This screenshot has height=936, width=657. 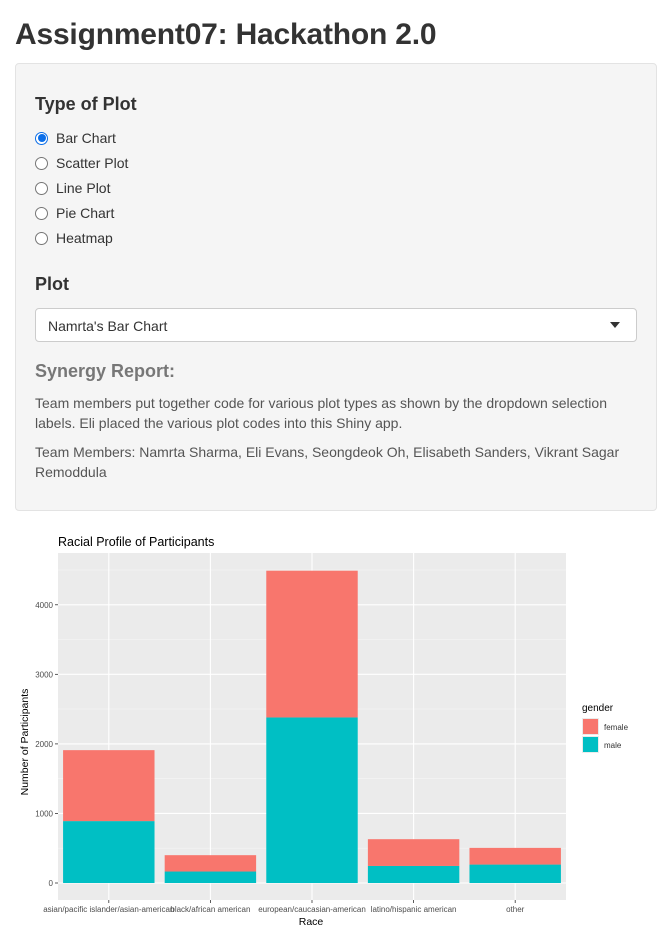 I want to click on plot-select: Namrta's Bar Chart, so click(x=336, y=325).